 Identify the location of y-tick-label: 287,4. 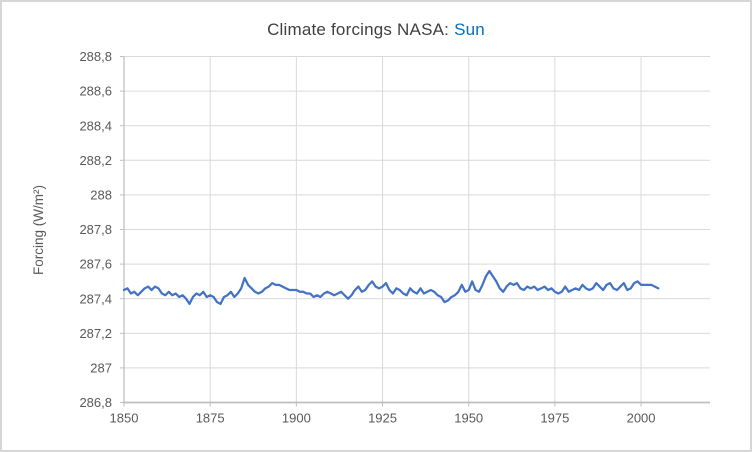
(95, 298).